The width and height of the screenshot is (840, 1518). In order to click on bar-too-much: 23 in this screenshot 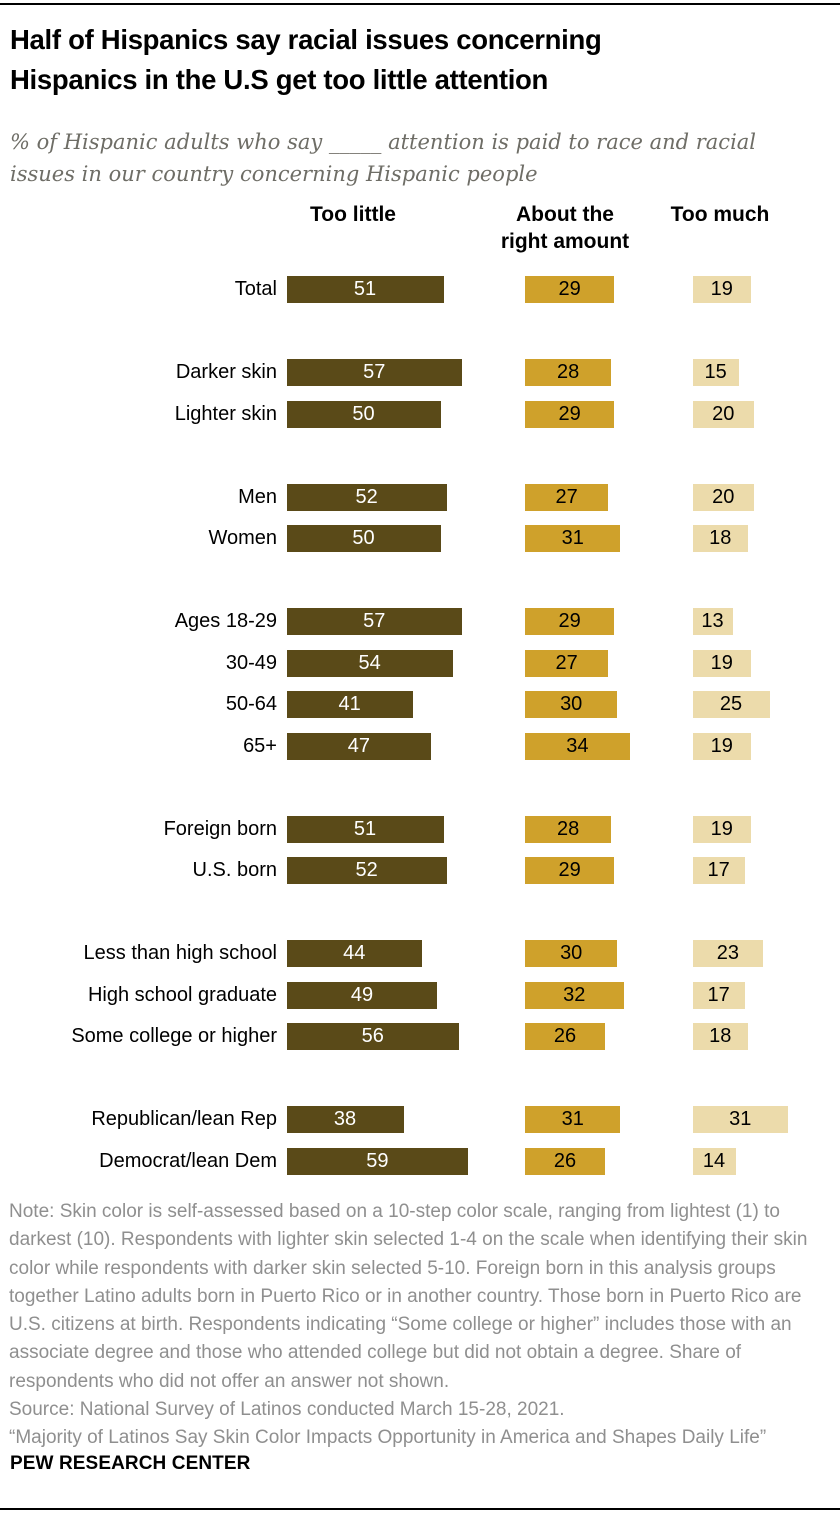, I will do `click(728, 953)`.